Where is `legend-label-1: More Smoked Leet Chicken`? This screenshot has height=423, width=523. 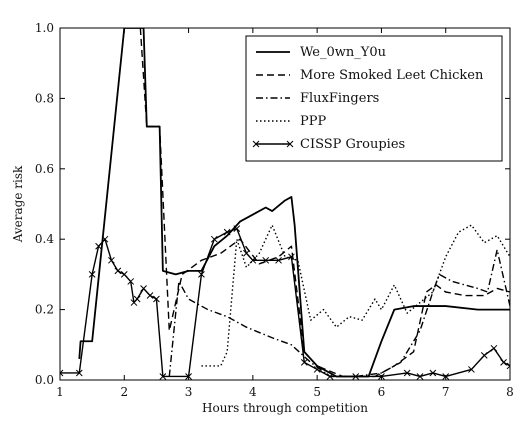
legend-label-1: More Smoked Leet Chicken is located at coordinates (392, 75).